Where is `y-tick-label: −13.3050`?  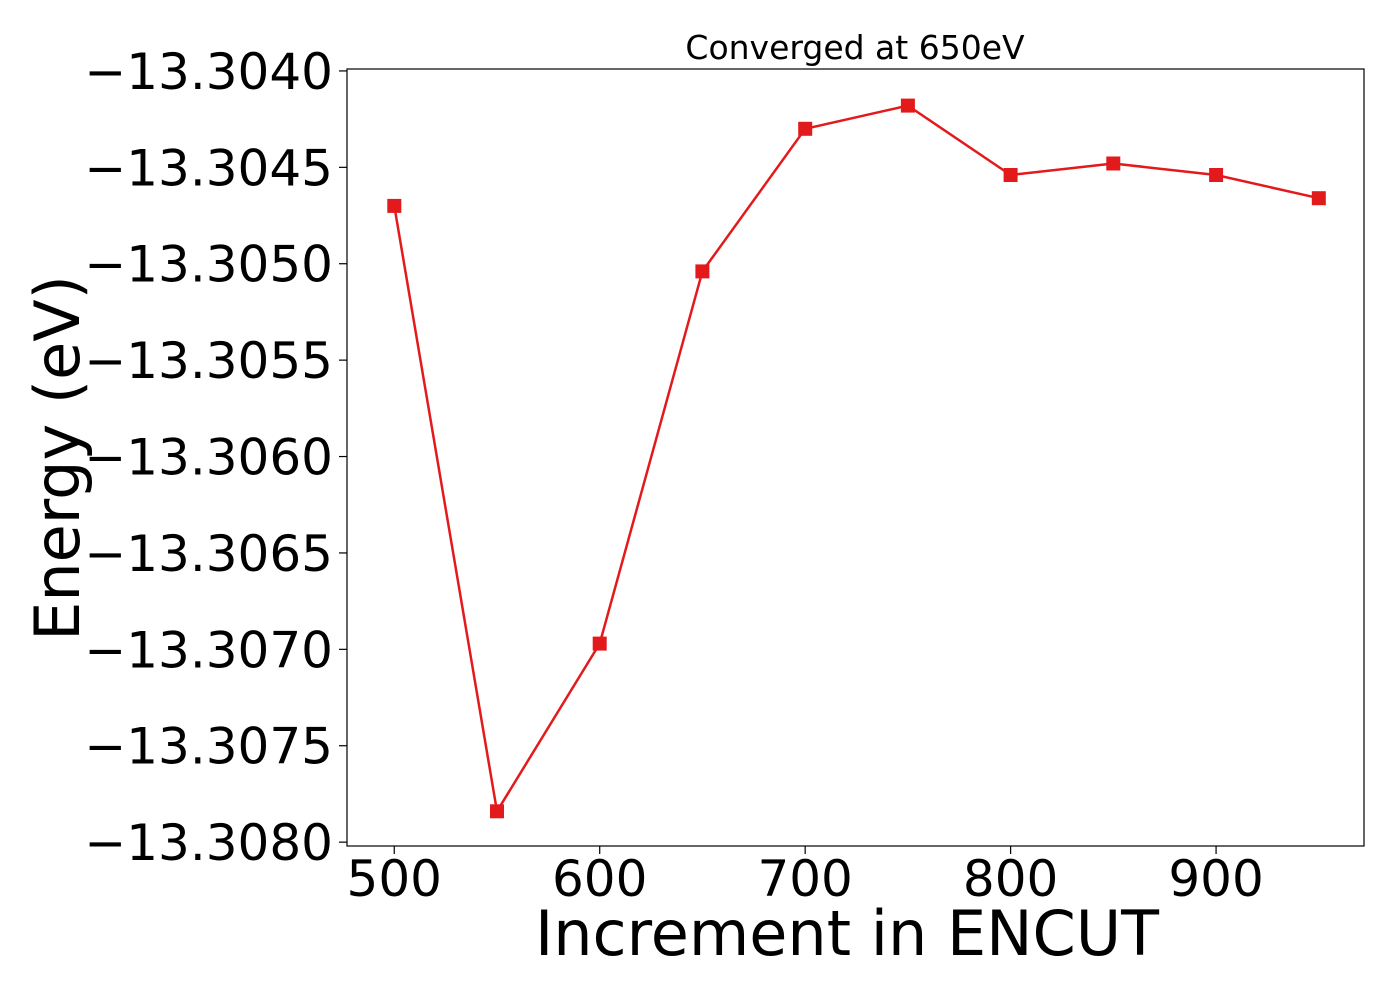 y-tick-label: −13.3050 is located at coordinates (208, 265).